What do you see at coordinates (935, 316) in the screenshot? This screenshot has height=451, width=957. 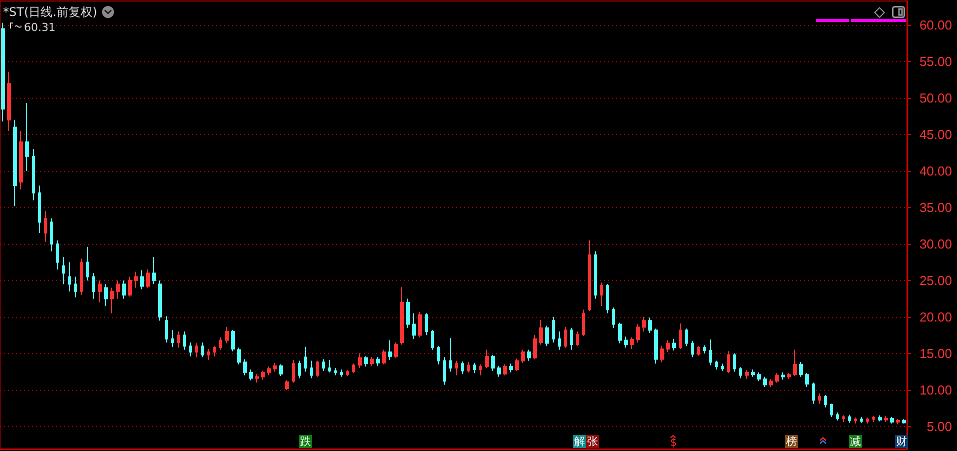 I see `y-tick-label: 20.00` at bounding box center [935, 316].